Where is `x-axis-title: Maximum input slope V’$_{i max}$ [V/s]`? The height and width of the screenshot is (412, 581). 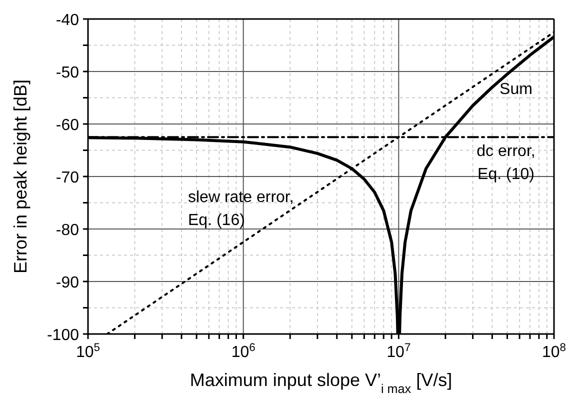 x-axis-title: Maximum input slope V’$_{i max}$ [V/s] is located at coordinates (321, 383).